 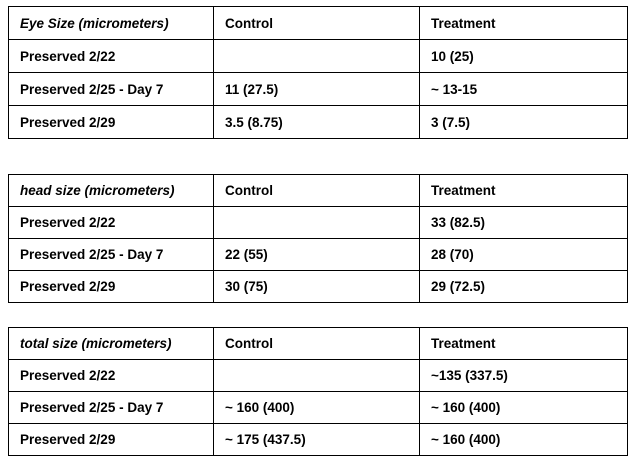 What do you see at coordinates (523, 254) in the screenshot?
I see `treatment-value-cell: 28 (70)` at bounding box center [523, 254].